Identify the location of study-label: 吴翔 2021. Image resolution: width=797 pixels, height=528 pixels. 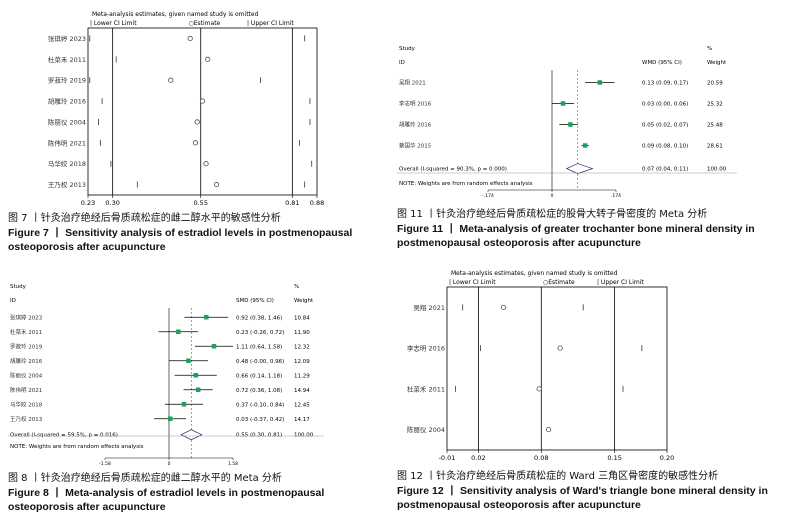
(412, 83).